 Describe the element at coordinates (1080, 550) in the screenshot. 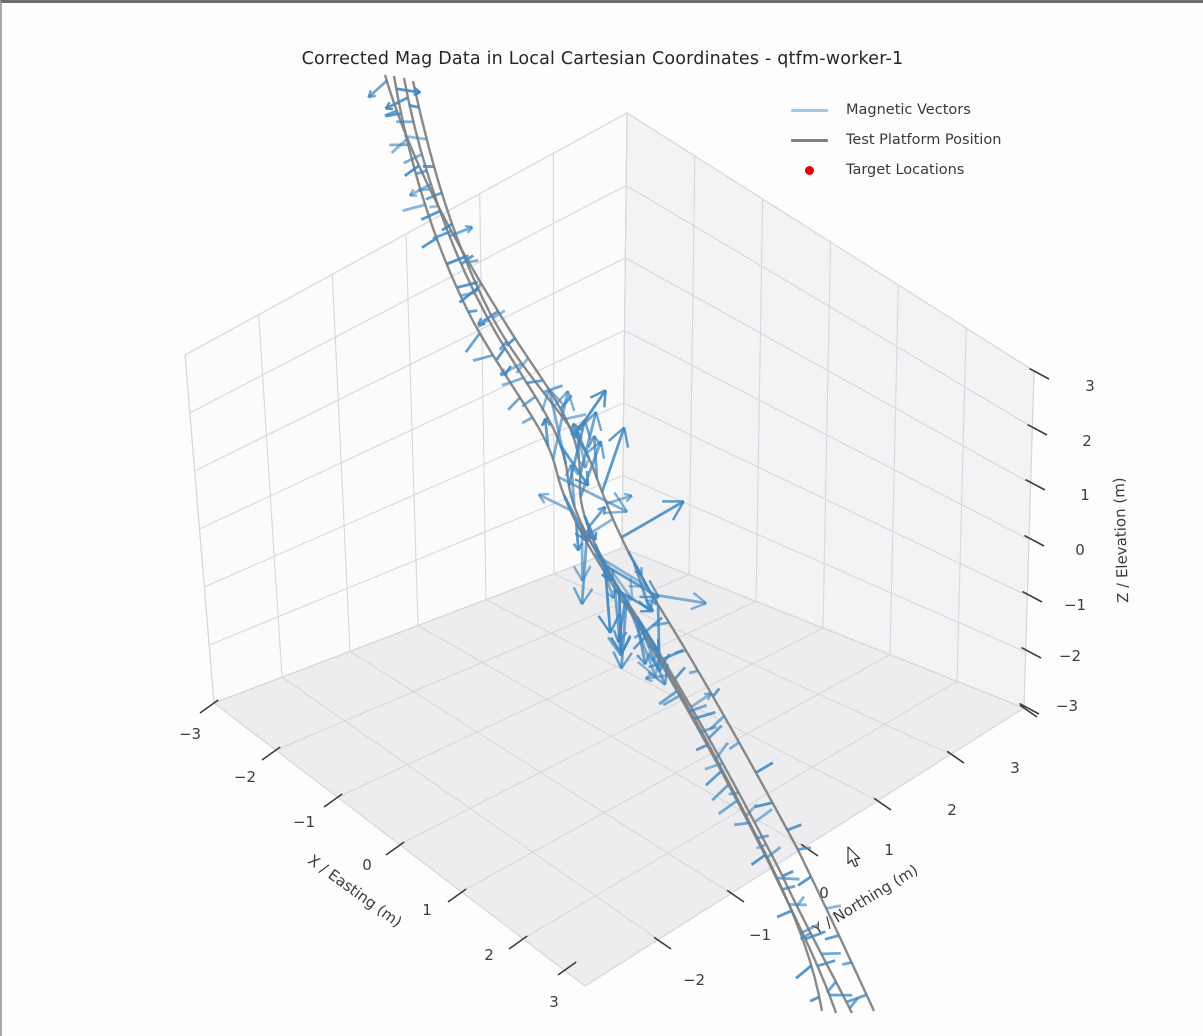

I see `z-tick-label: 0` at that location.